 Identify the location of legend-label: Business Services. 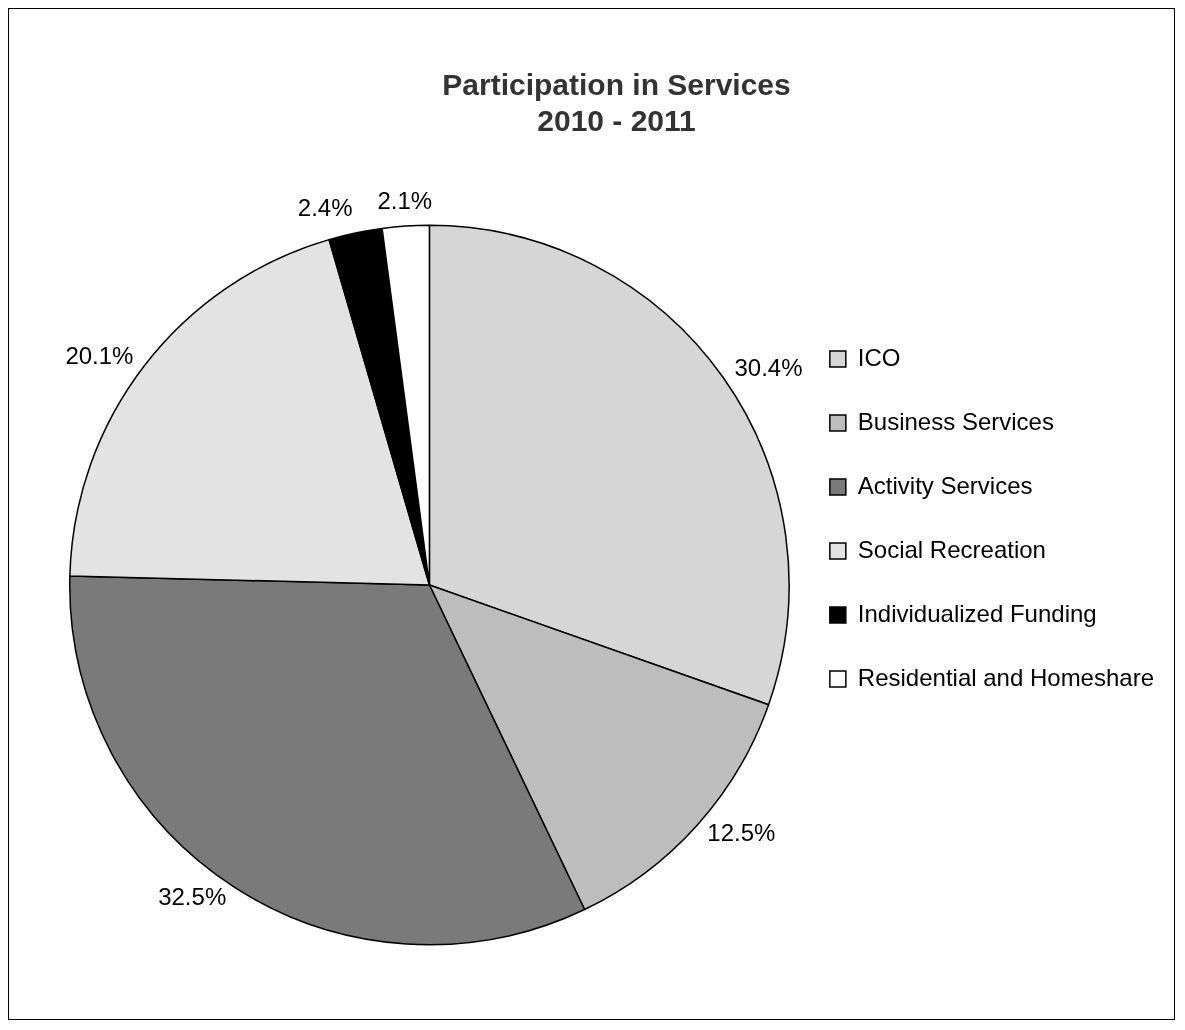
(955, 421).